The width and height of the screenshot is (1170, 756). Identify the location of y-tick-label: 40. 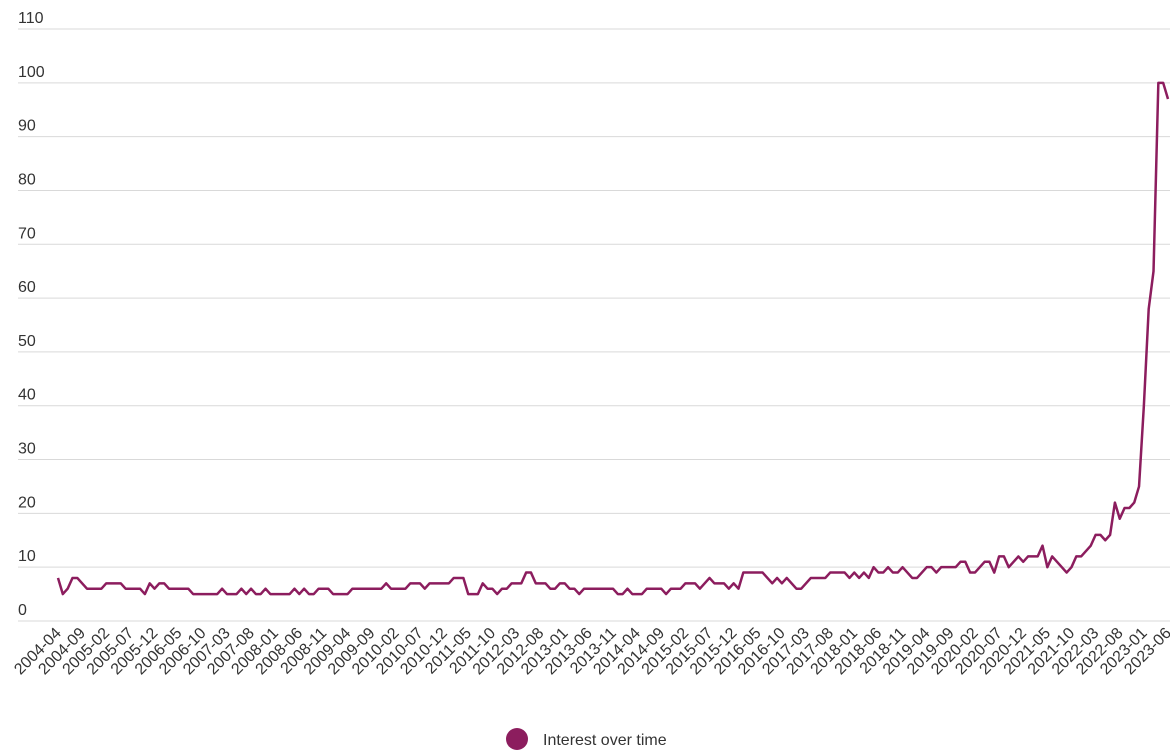
(27, 395).